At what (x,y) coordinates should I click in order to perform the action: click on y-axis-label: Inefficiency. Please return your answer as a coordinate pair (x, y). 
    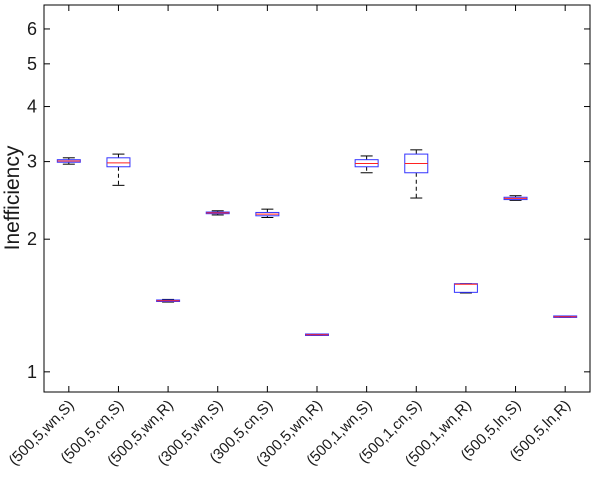
    Looking at the image, I should click on (12, 197).